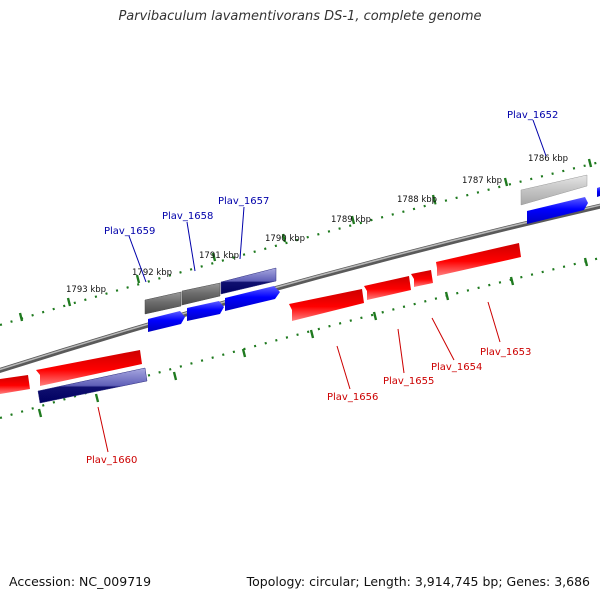 This screenshot has height=600, width=600. I want to click on gene-1661-arrow, so click(15, 384).